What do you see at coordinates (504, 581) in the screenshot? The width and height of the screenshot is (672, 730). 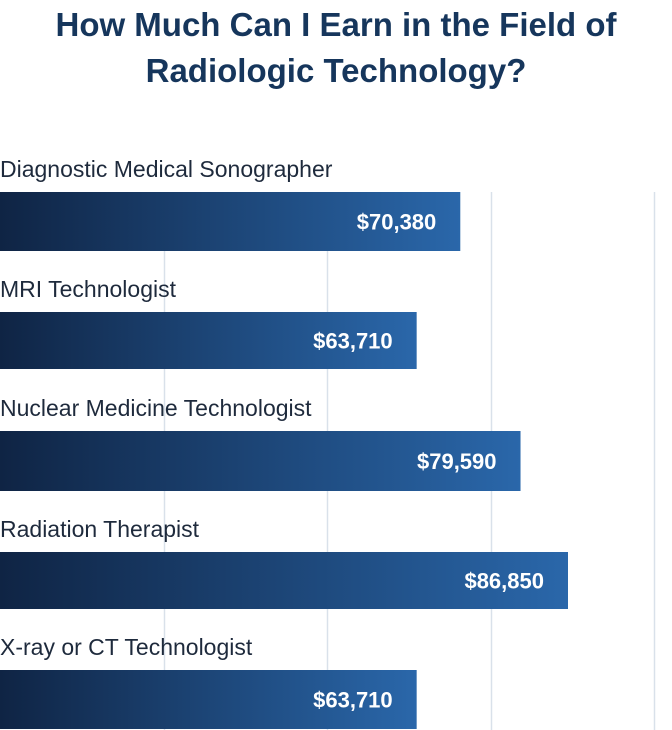 I see `value-label: $86,850` at bounding box center [504, 581].